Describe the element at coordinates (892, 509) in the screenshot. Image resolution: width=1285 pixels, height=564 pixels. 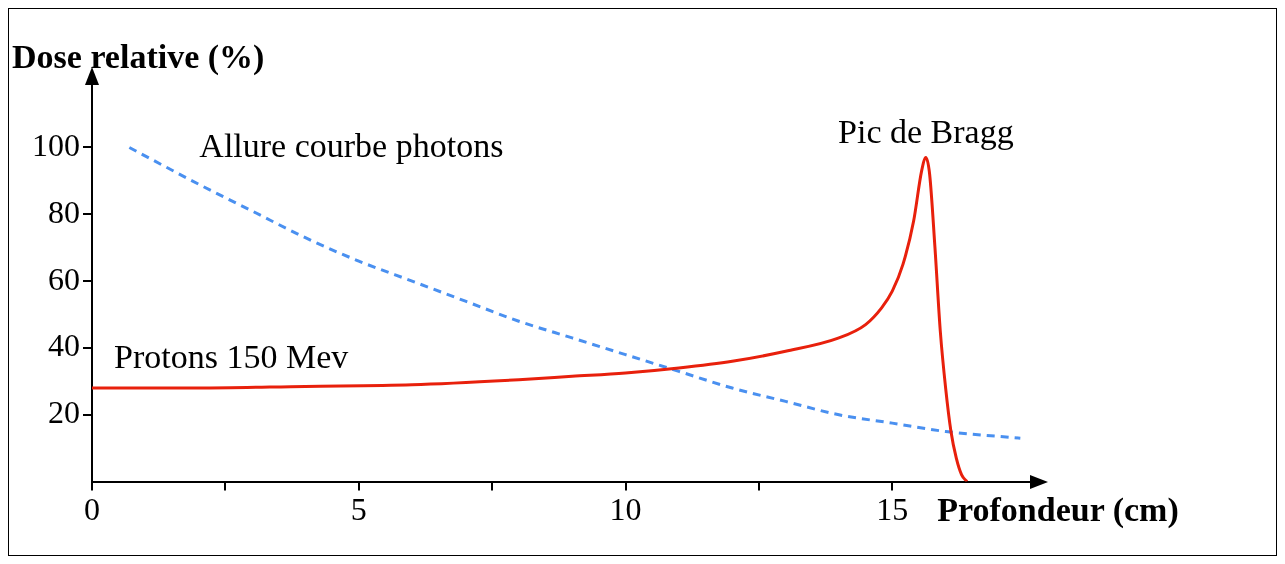
I see `x-tick-label: 15` at that location.